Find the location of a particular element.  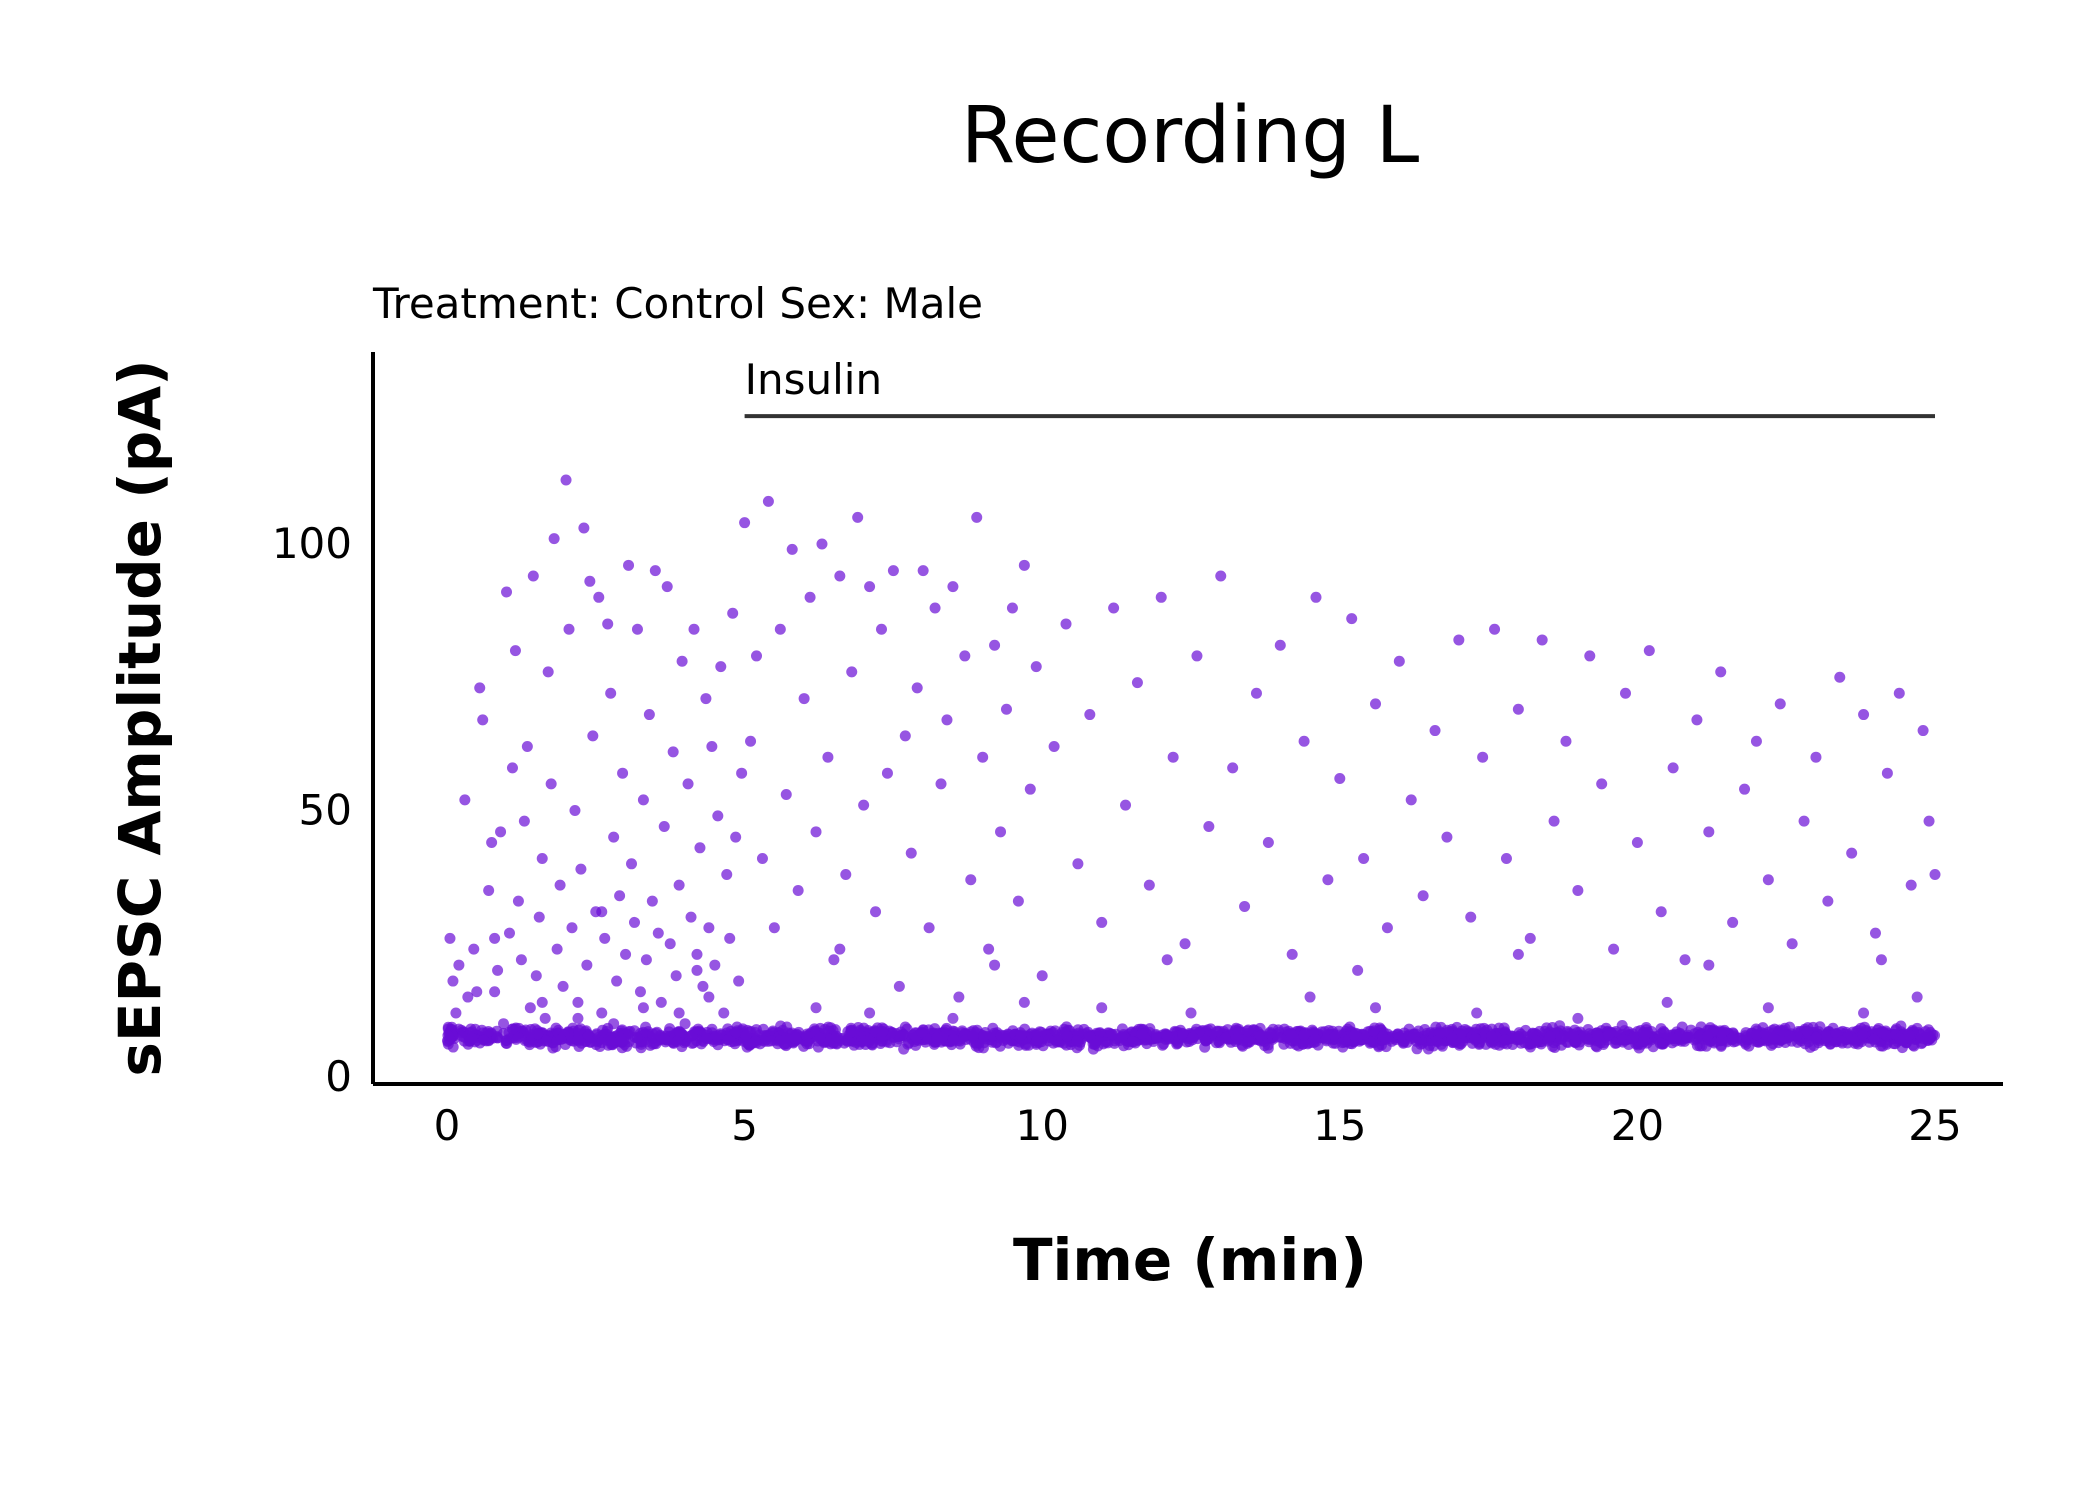

x-tick-label: 0 is located at coordinates (447, 1125).